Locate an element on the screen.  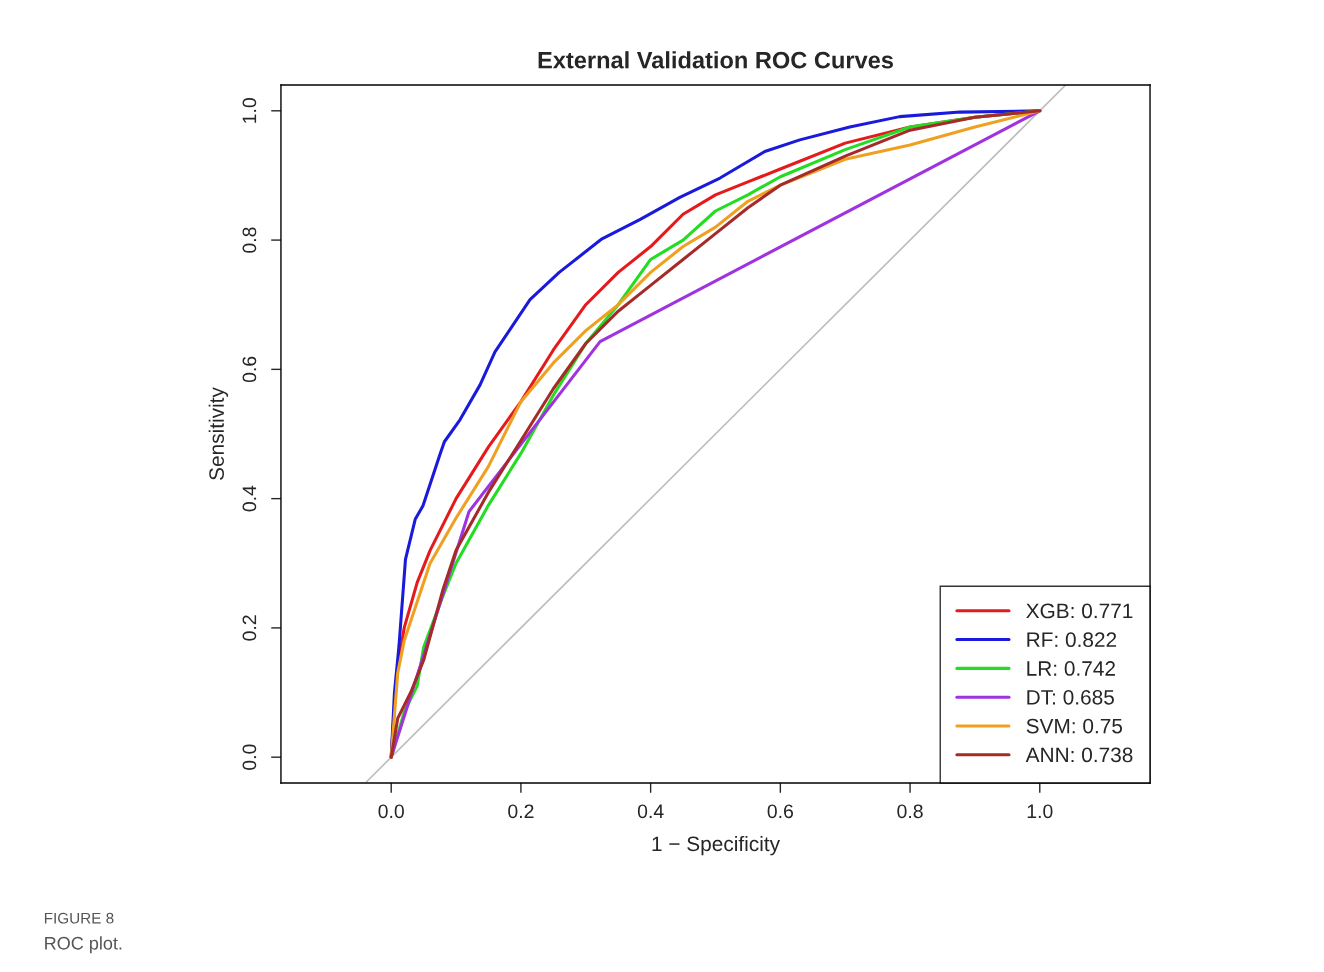
y-tick-label: 0.4 is located at coordinates (249, 498).